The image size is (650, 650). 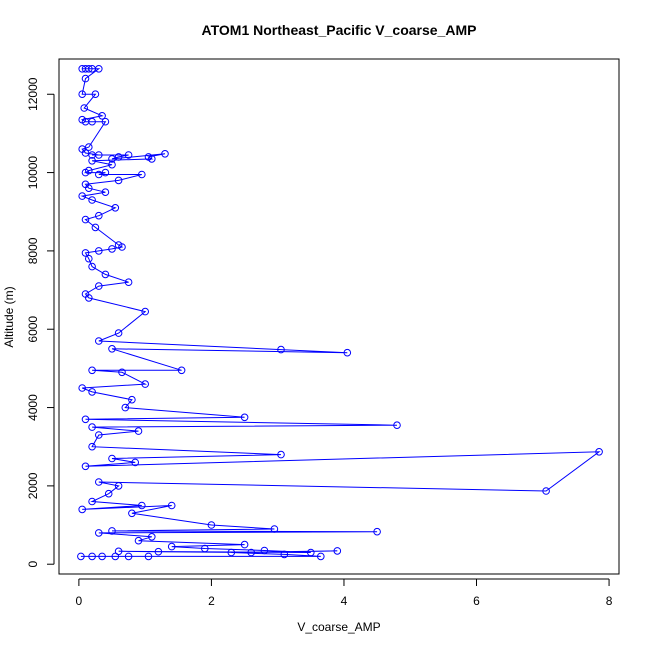 I want to click on y-axis: 0 2000 4000 6000 8000 10000 12000, so click(x=40, y=322).